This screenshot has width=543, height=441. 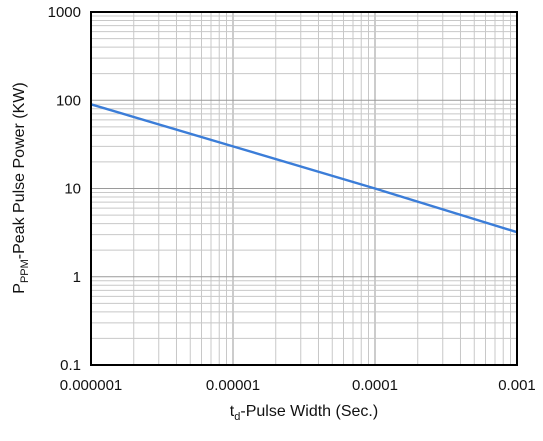 I want to click on x-tick-label: 0.000001, so click(x=91, y=385).